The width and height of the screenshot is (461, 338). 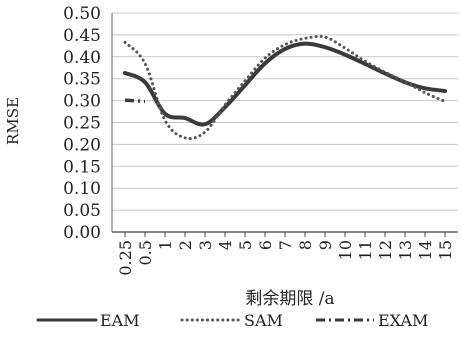 What do you see at coordinates (120, 320) in the screenshot?
I see `legend-label-eam: EAM` at bounding box center [120, 320].